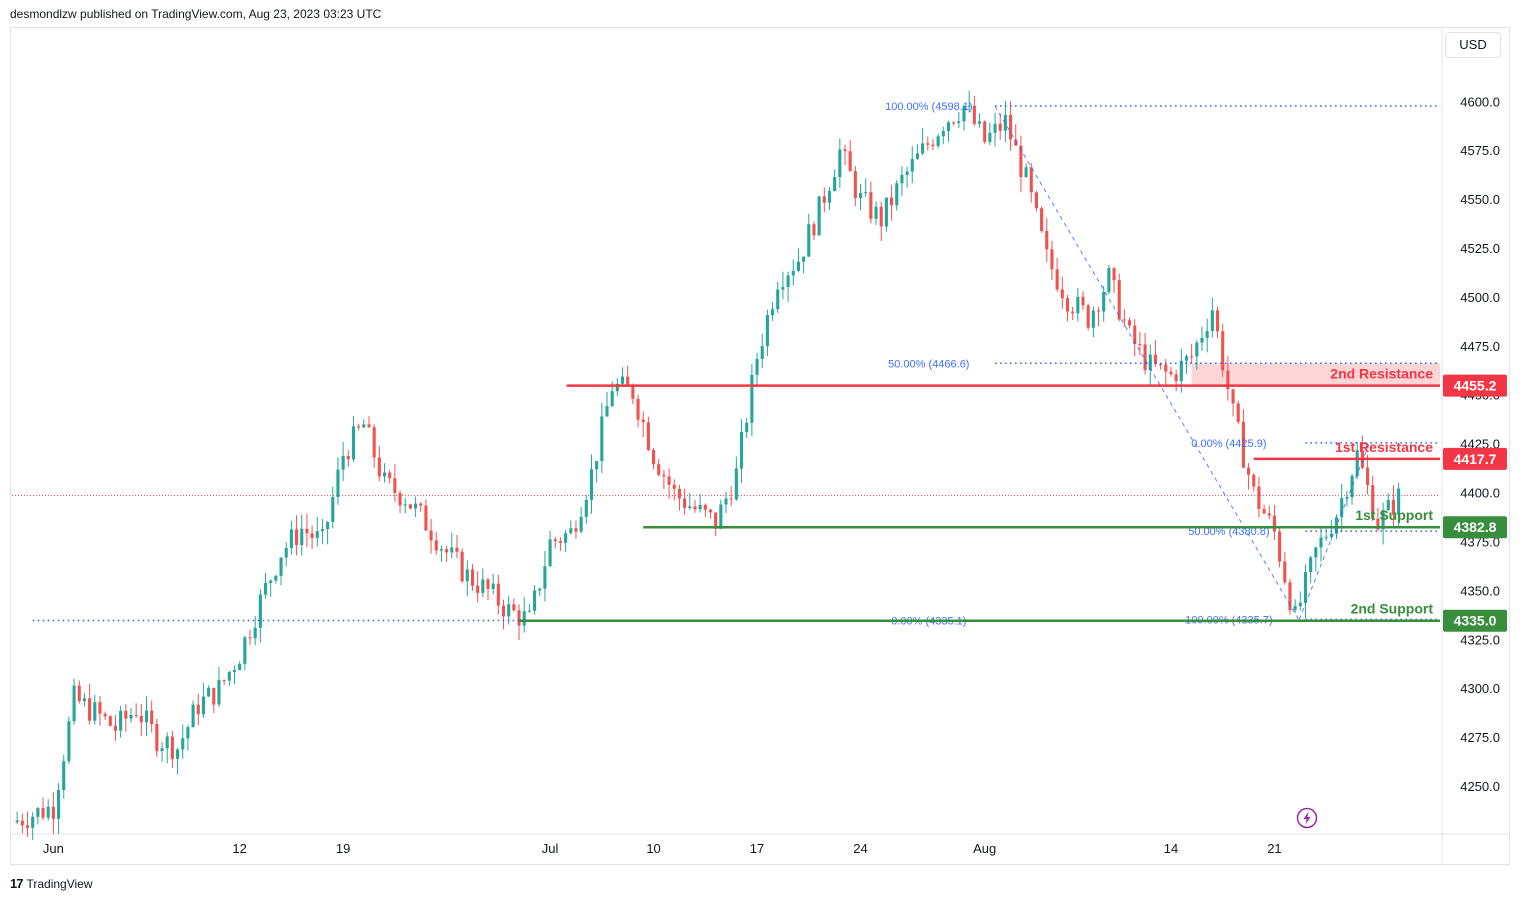 Image resolution: width=1522 pixels, height=901 pixels. What do you see at coordinates (1473, 45) in the screenshot?
I see `currency-selector: USD` at bounding box center [1473, 45].